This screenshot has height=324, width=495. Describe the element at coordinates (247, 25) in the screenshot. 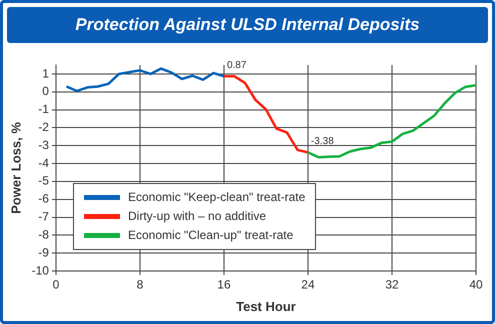

I see `chart-title: Protection Against ULSD Internal Deposits` at that location.